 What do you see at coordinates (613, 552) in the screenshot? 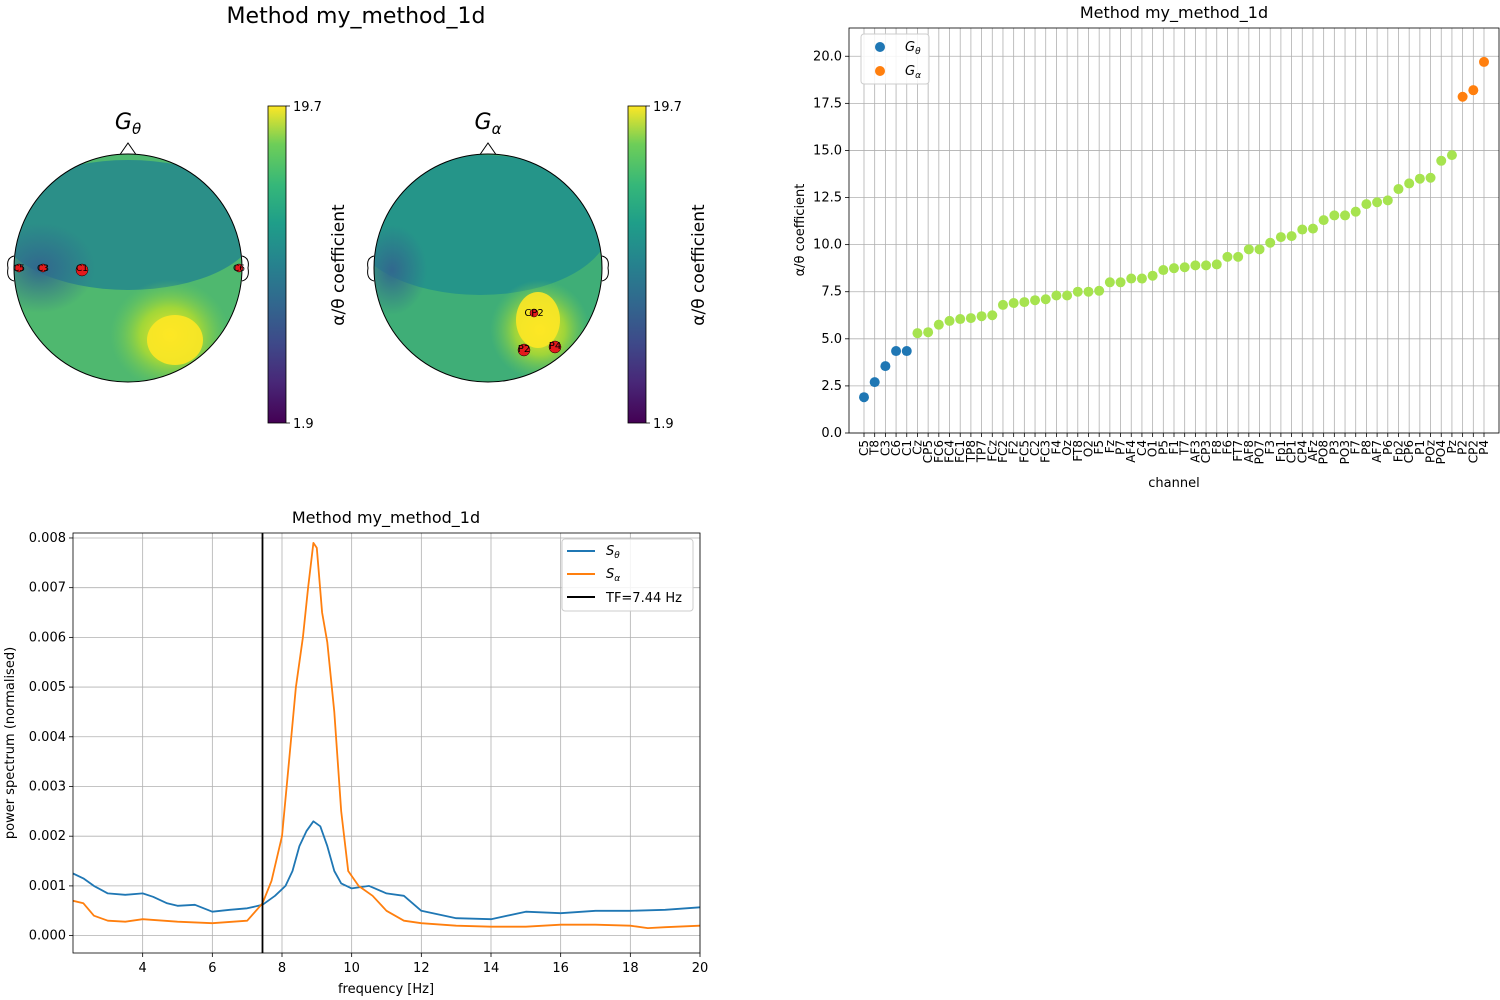
I see `legend-label: Sθ` at bounding box center [613, 552].